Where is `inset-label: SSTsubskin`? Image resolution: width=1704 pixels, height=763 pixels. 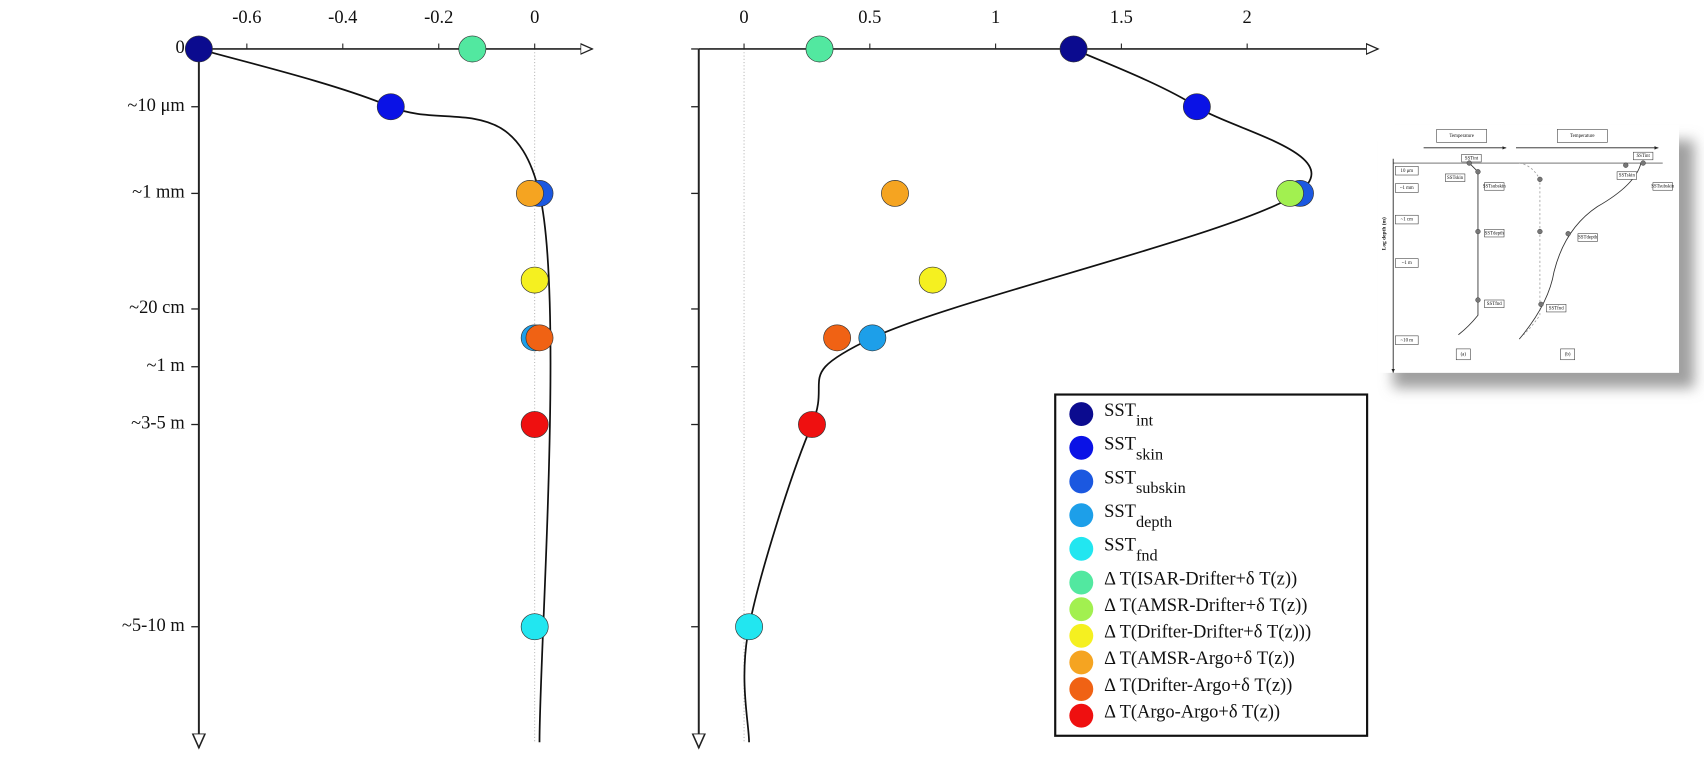
inset-label: SSTsubskin is located at coordinates (1663, 187).